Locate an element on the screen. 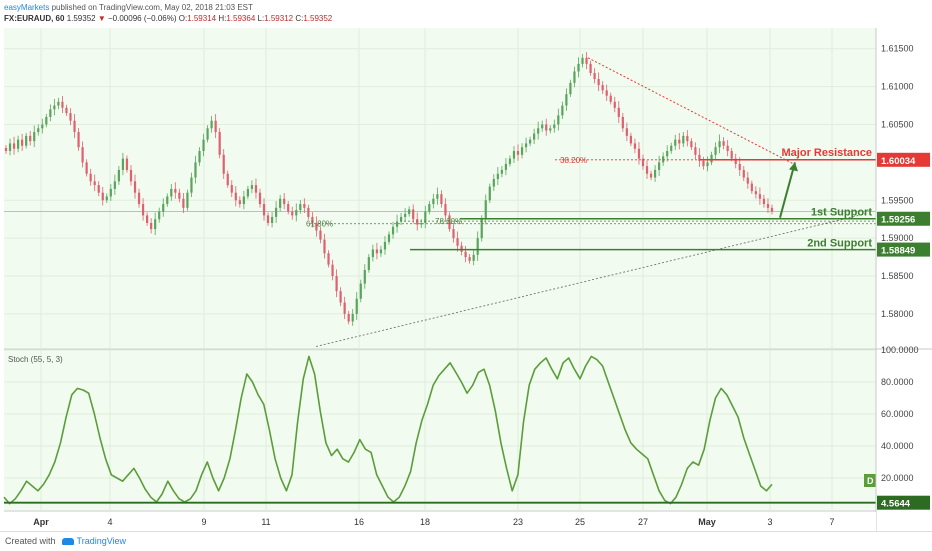 This screenshot has width=932, height=551. time-tick-label: Apr is located at coordinates (41, 522).